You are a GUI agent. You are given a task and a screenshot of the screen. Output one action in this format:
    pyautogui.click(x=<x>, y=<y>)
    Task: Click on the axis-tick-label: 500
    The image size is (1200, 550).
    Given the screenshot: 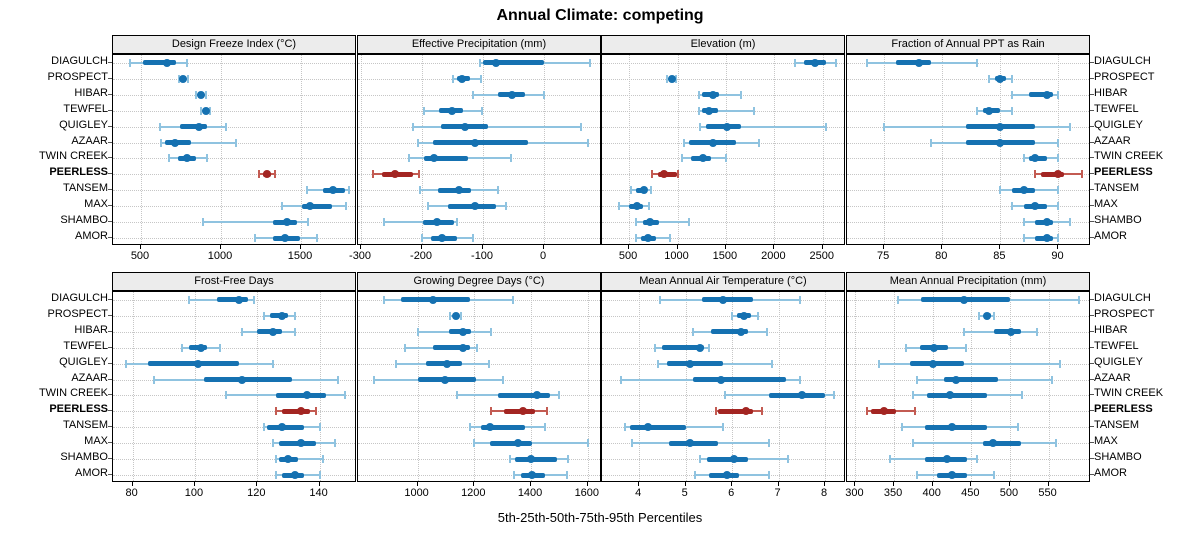 What is the action you would take?
    pyautogui.click(x=140, y=256)
    